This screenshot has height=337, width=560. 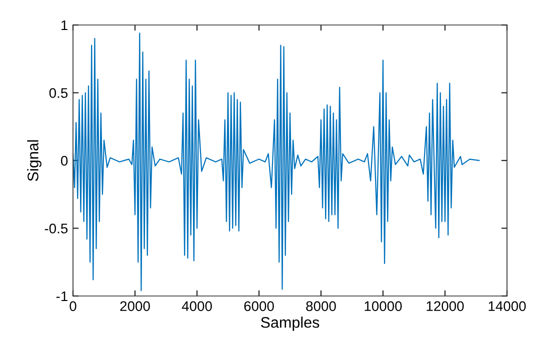 What do you see at coordinates (383, 306) in the screenshot?
I see `x-tick-label: 10000` at bounding box center [383, 306].